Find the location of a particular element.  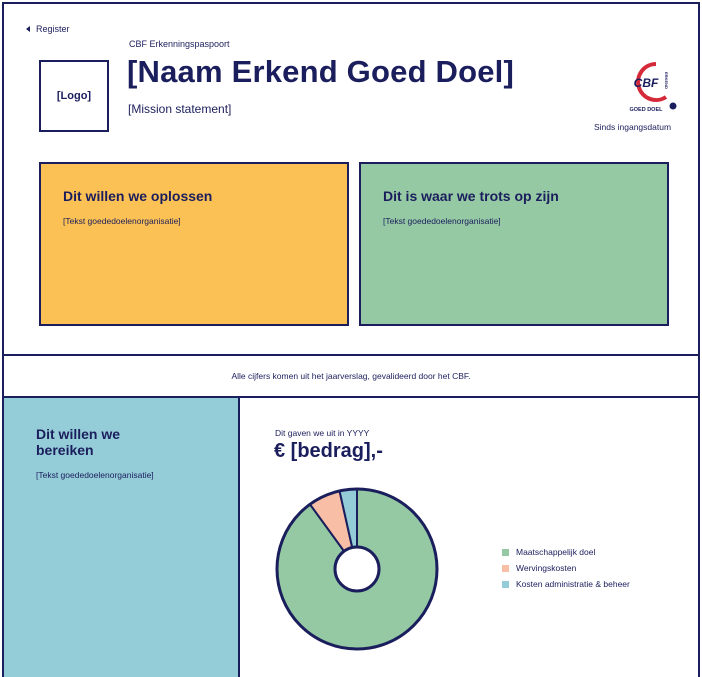

goals-text: [Tekst goededoelenorganisatie] is located at coordinates (95, 475).